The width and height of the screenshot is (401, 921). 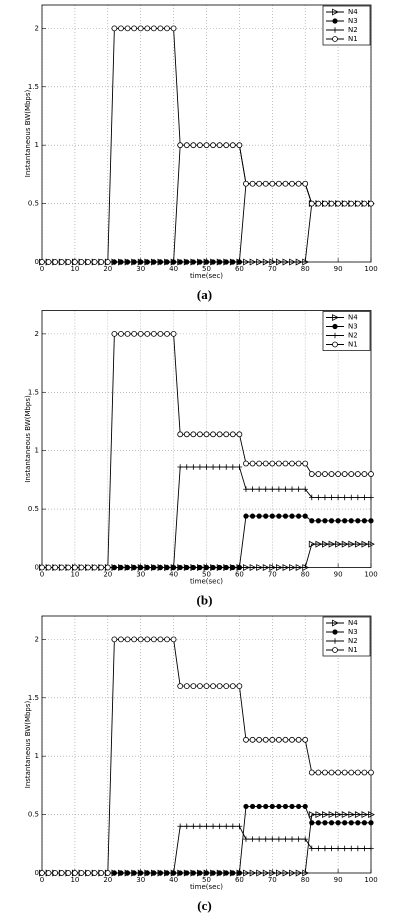 What do you see at coordinates (37, 145) in the screenshot?
I see `y-tick-label: 1` at bounding box center [37, 145].